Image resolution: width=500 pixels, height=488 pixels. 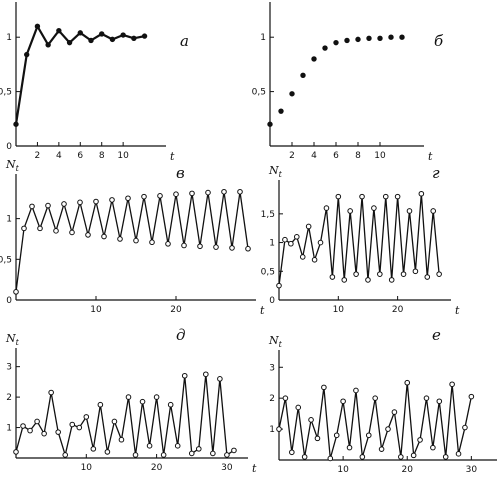 I want to click on x-tick-label: 8, so click(x=358, y=156).